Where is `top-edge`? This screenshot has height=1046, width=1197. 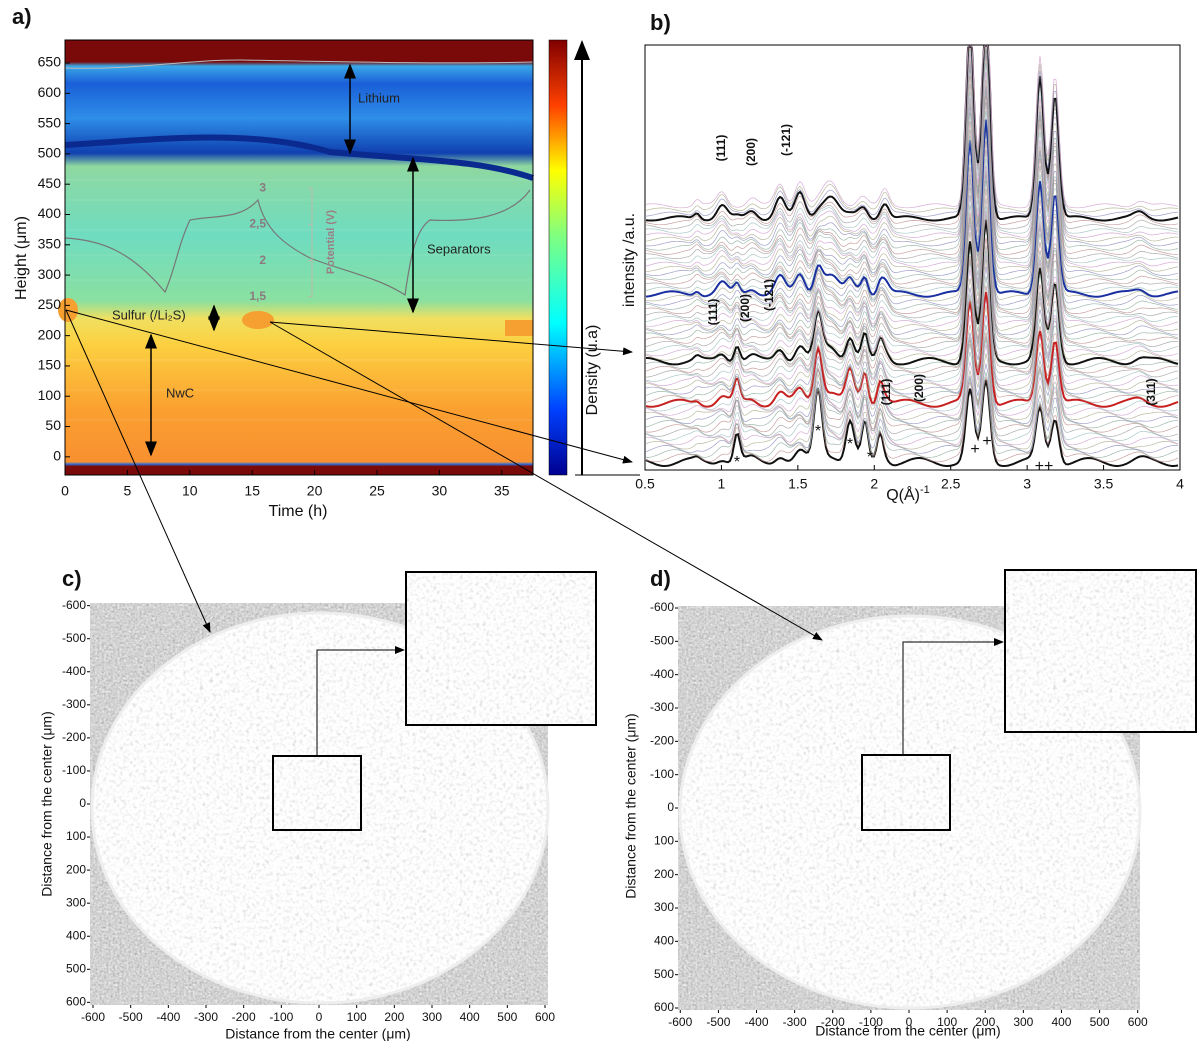
top-edge is located at coordinates (299, 64).